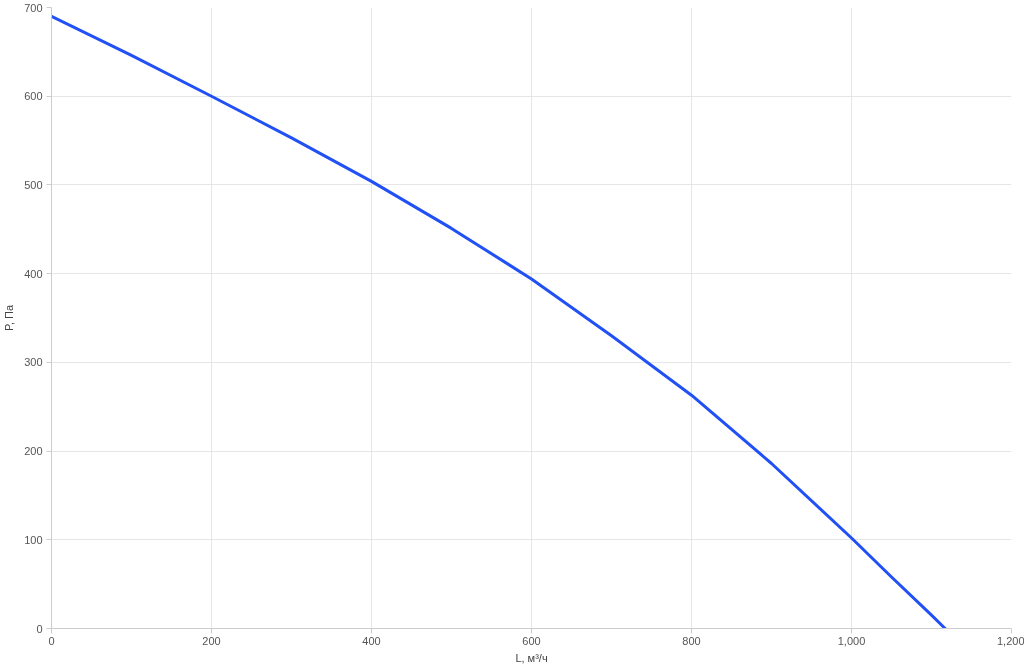  Describe the element at coordinates (9, 318) in the screenshot. I see `y-axis-title: P, Па` at that location.